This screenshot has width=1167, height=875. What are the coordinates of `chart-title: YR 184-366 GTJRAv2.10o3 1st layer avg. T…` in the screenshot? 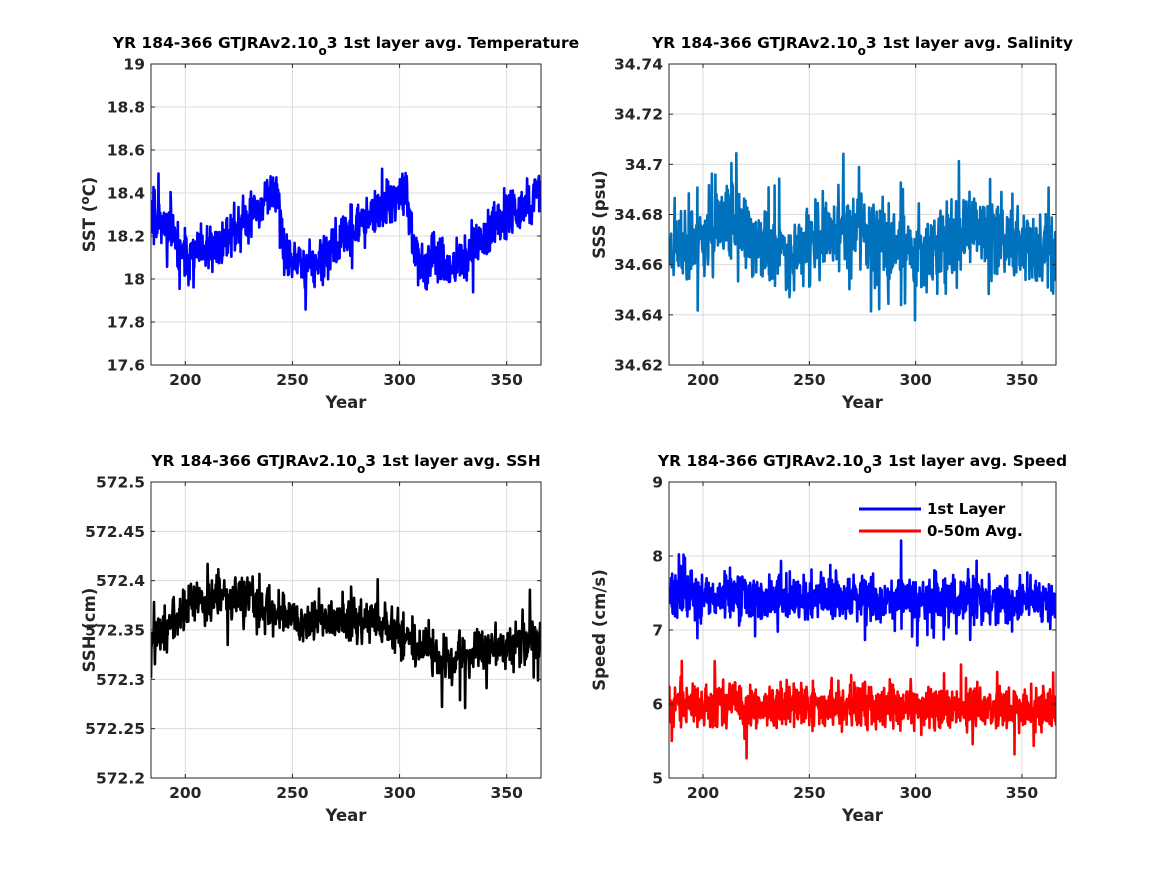 It's located at (345, 46).